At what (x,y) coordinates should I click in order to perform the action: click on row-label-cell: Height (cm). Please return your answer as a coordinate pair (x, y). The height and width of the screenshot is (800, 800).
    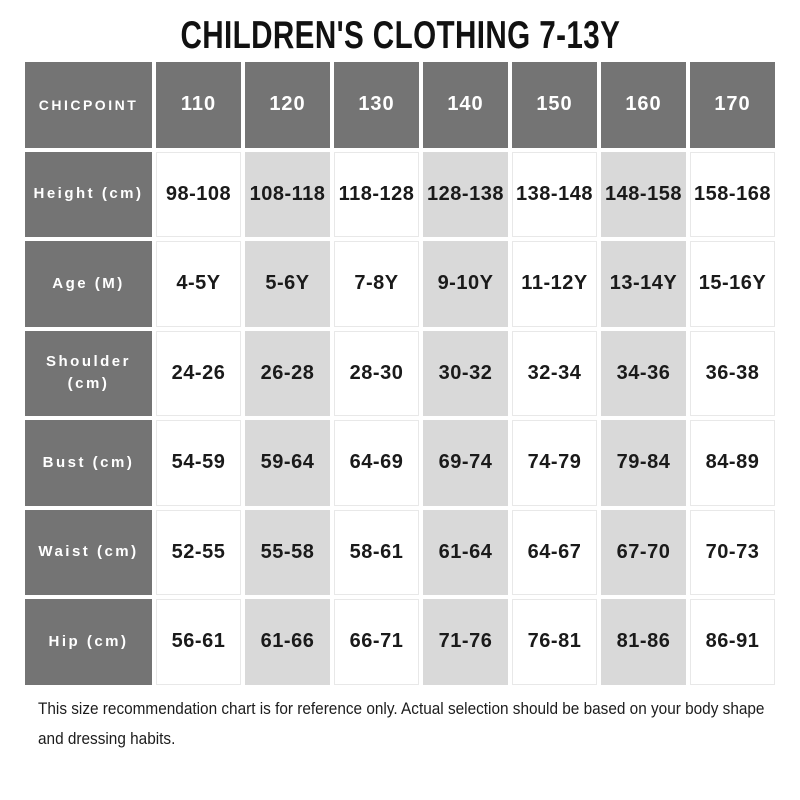
    Looking at the image, I should click on (88, 194).